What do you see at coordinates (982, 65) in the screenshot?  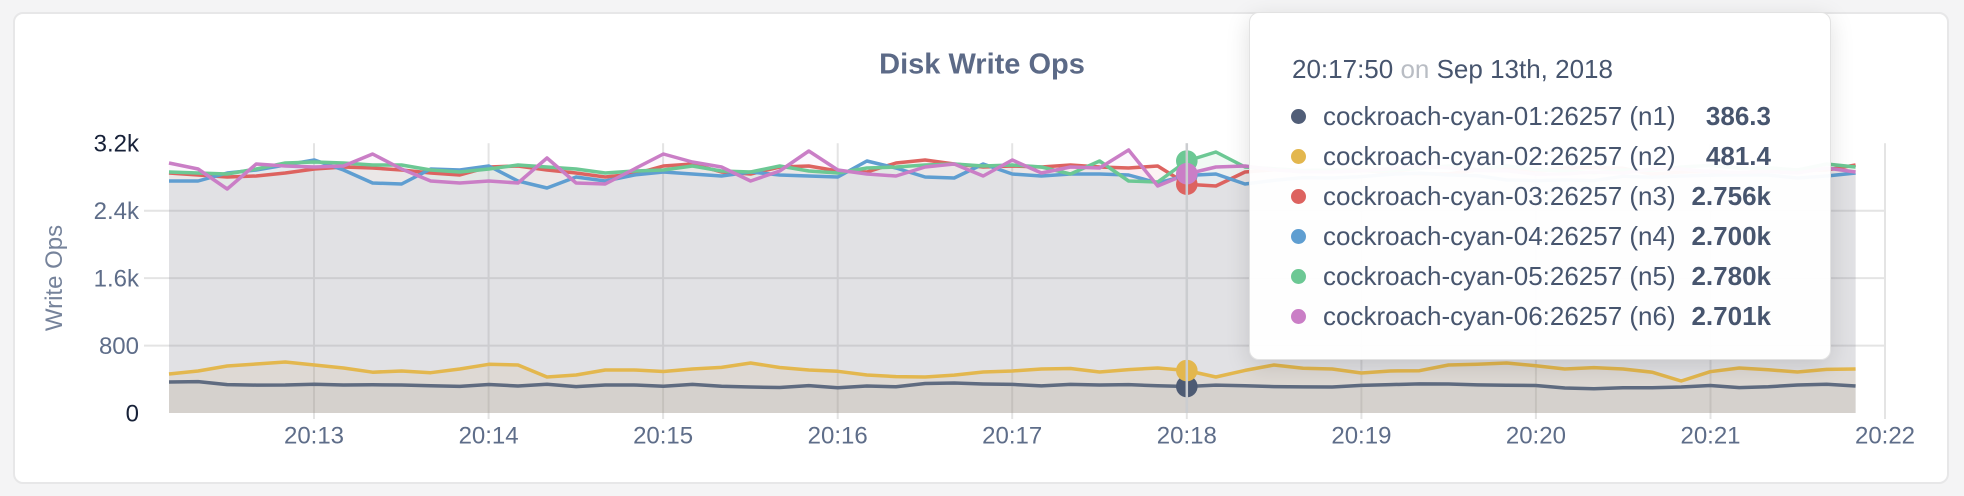 I see `svg-text: Disk Write Ops` at bounding box center [982, 65].